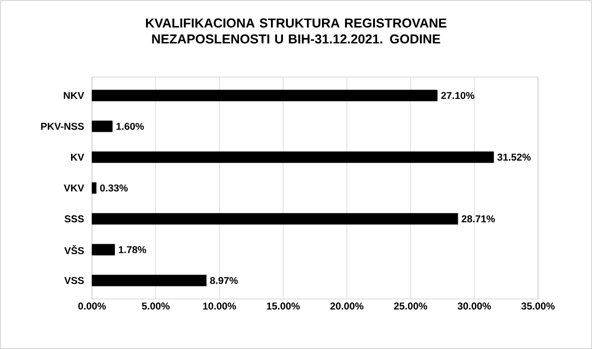  I want to click on y-tick-label: VKV, so click(74, 188).